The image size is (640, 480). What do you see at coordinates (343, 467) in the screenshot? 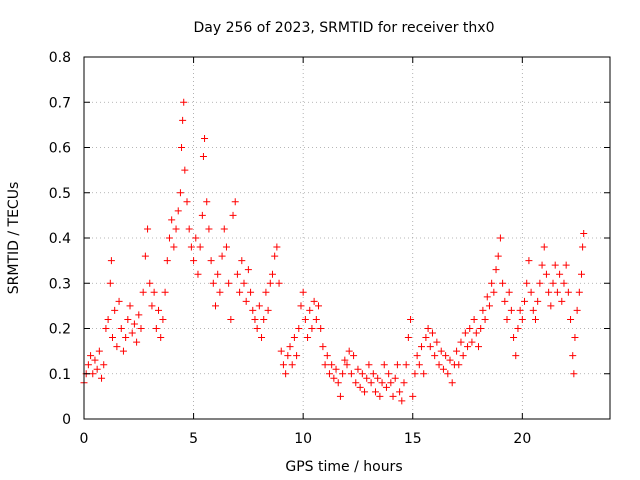
I see `x-axis-label: GPS time / hours` at bounding box center [343, 467].